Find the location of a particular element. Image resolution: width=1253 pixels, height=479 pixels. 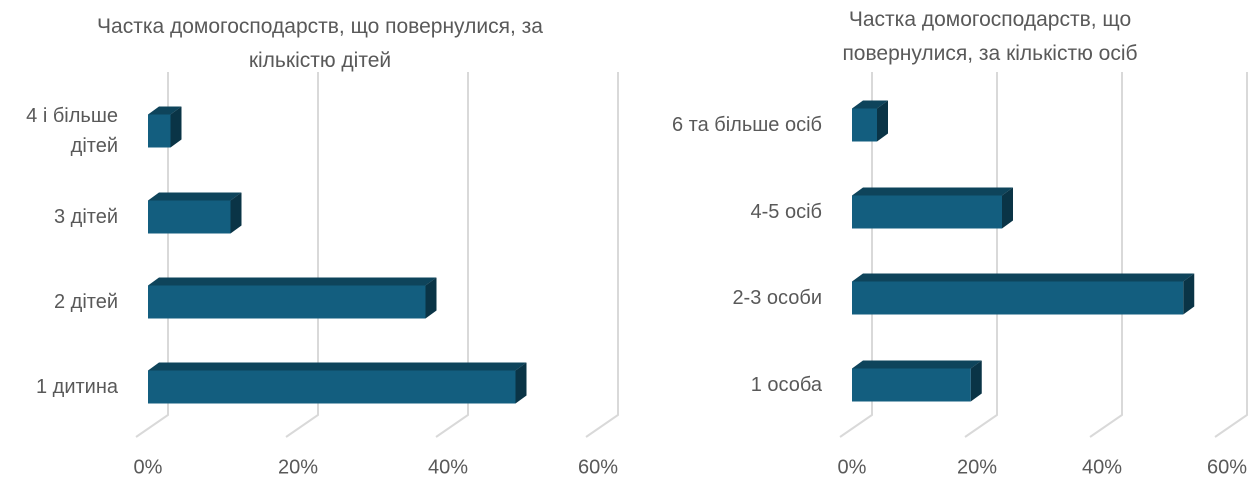

y-tick-label: 1 дитина is located at coordinates (76, 387).